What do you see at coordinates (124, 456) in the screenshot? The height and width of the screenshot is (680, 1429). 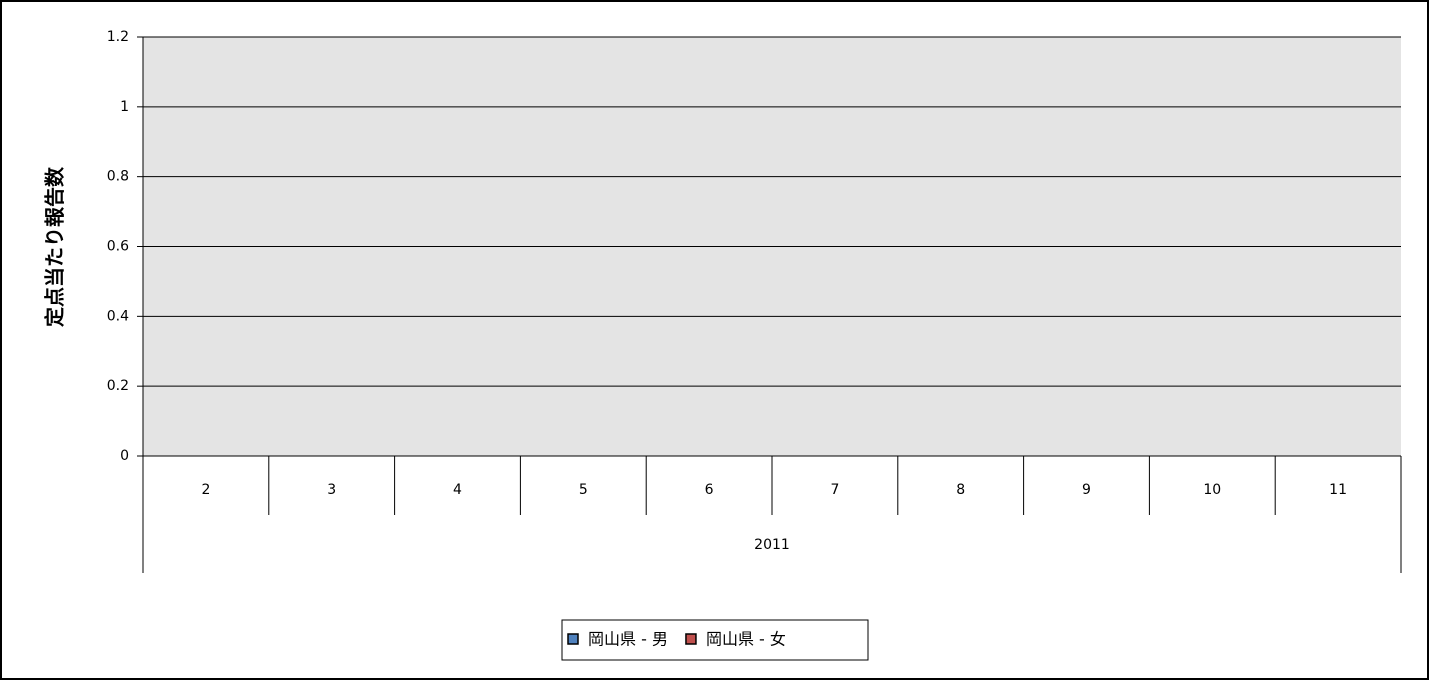 I see `y-tick-label: 0` at bounding box center [124, 456].